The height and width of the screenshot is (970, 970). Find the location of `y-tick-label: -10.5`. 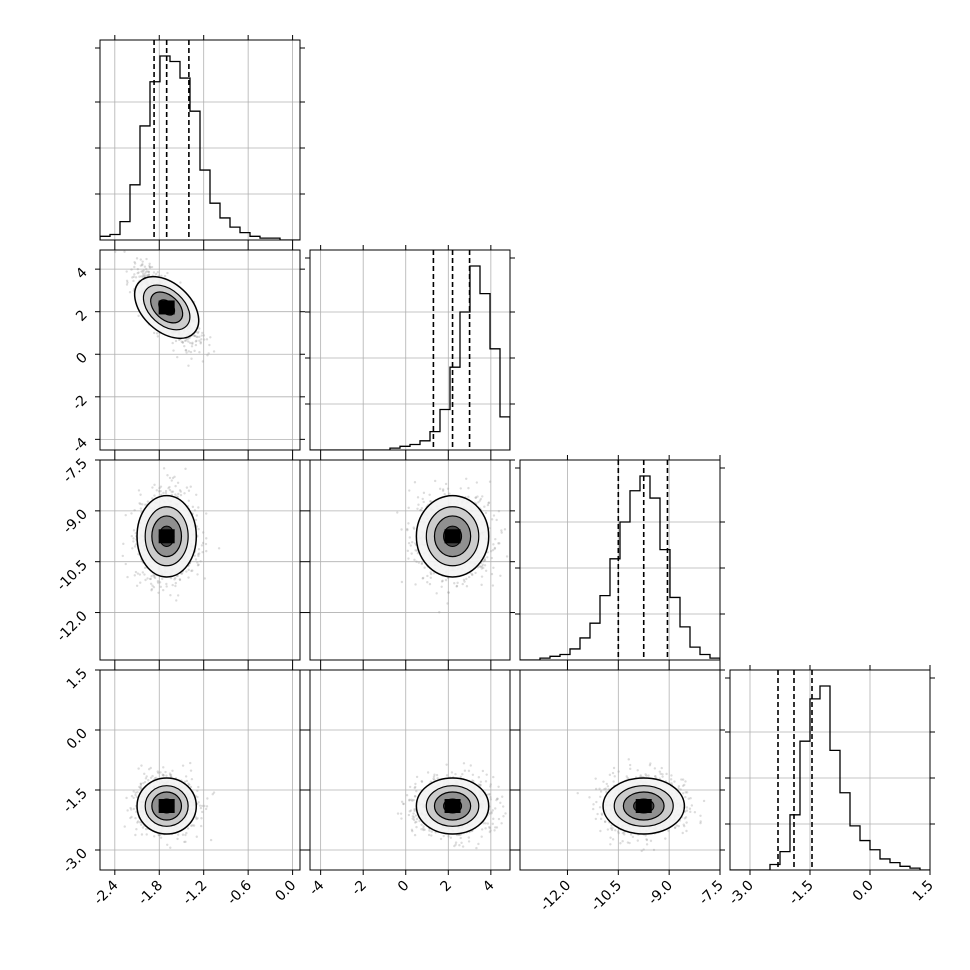

y-tick-label: -10.5 is located at coordinates (72, 575).